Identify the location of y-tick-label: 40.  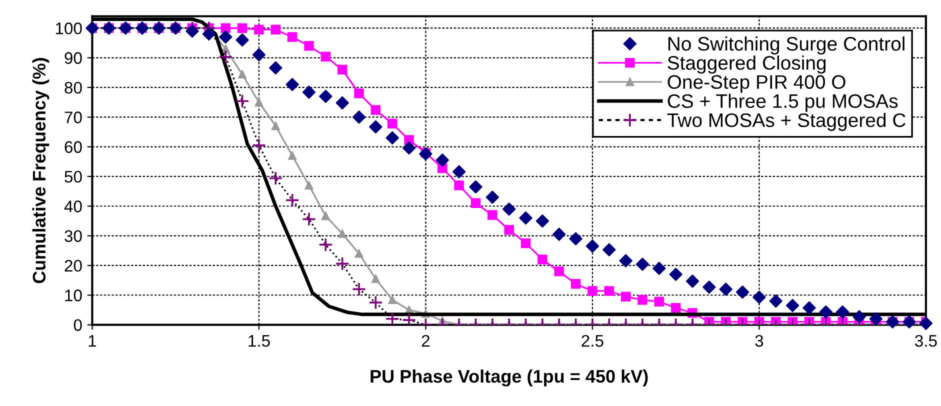
(73, 206).